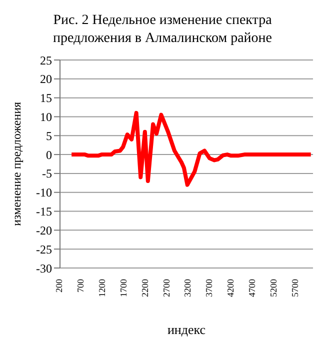 This screenshot has width=325, height=356. I want to click on x-tick-label: 3200, so click(187, 287).